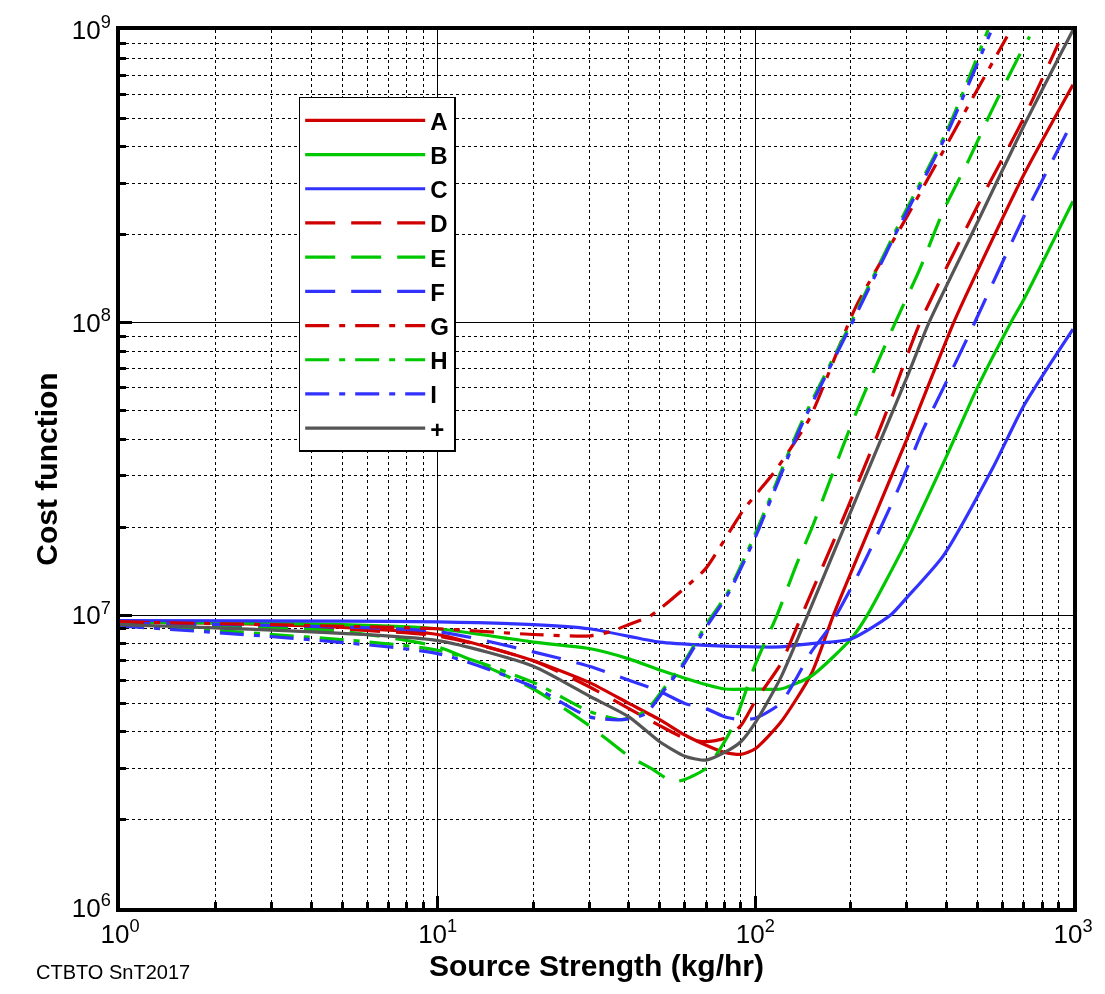 Image resolution: width=1105 pixels, height=994 pixels. Describe the element at coordinates (755, 933) in the screenshot. I see `x-tick-label: 10$^{2}$` at that location.